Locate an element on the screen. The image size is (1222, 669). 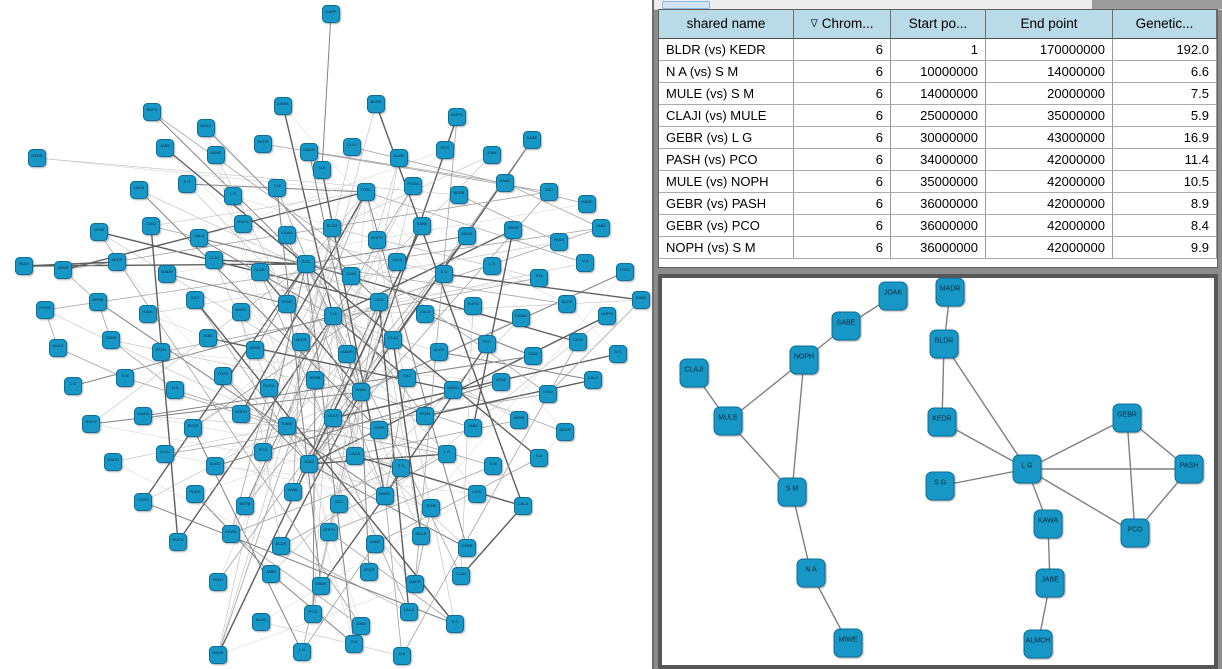
node-laca: LACA is located at coordinates (397, 262).